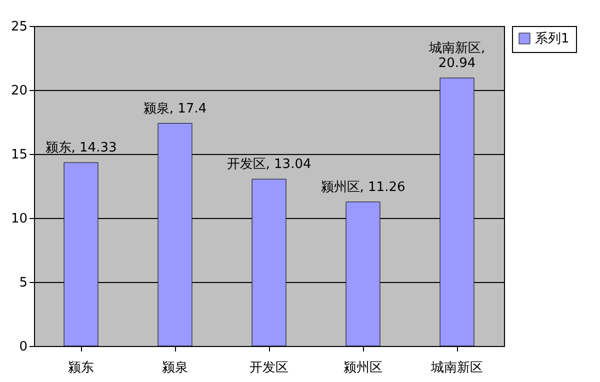  Describe the element at coordinates (81, 148) in the screenshot. I see `data-label: 颍东, 14.33` at that location.